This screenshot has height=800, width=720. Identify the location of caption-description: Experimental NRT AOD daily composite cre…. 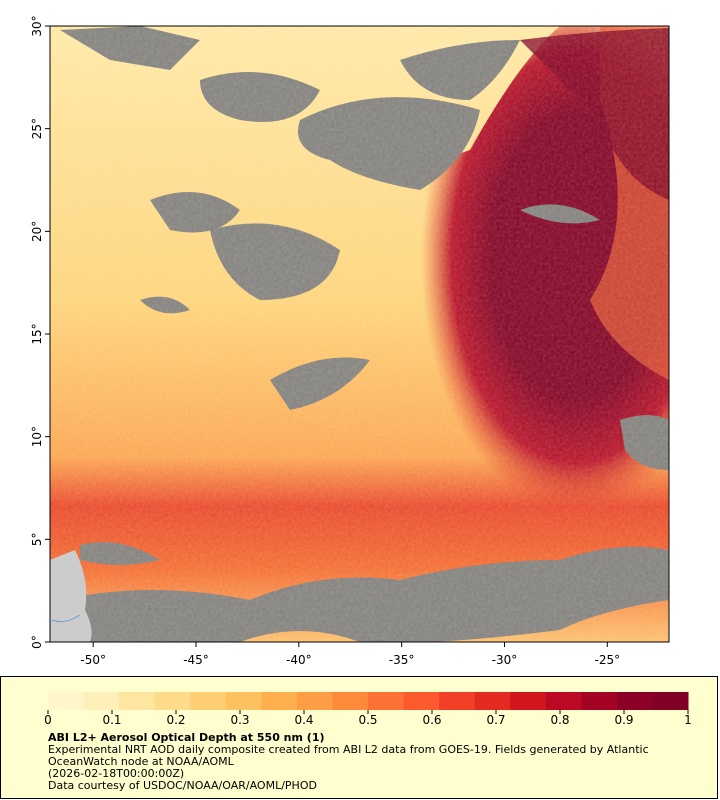
(348, 755).